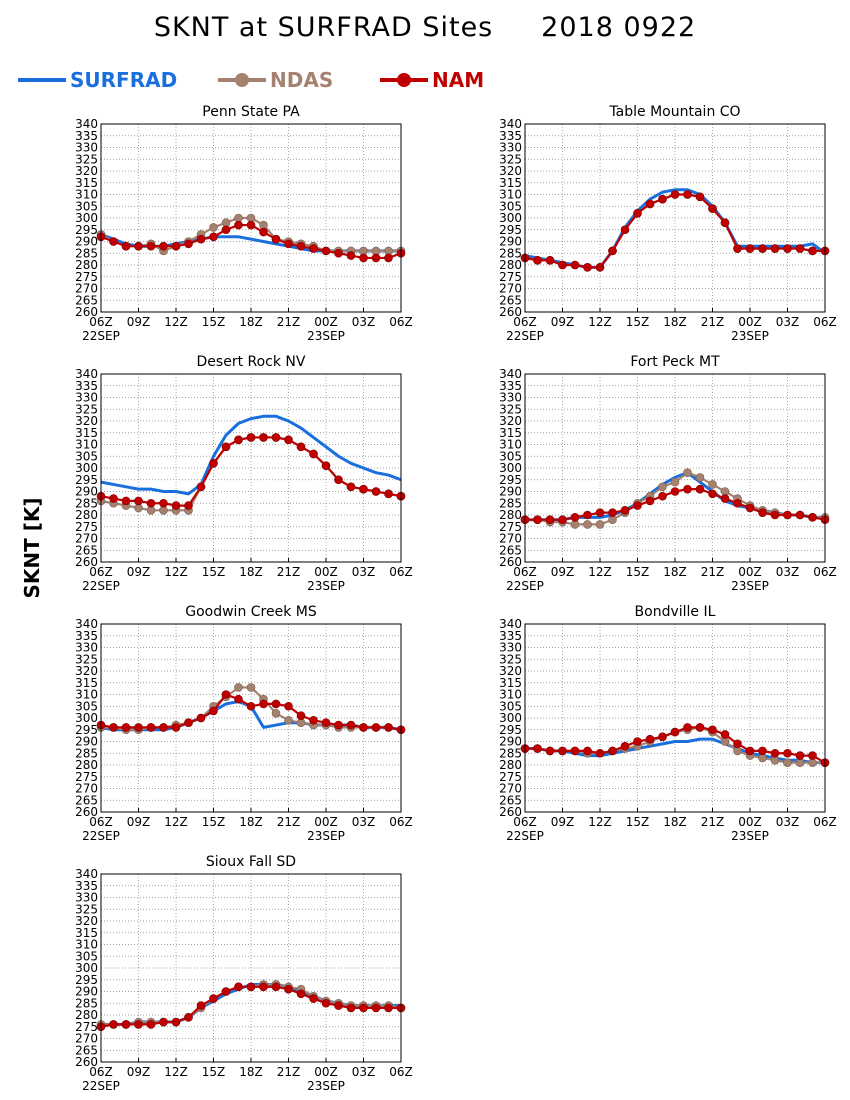  What do you see at coordinates (364, 1072) in the screenshot?
I see `x-tick-label: 03Z` at bounding box center [364, 1072].